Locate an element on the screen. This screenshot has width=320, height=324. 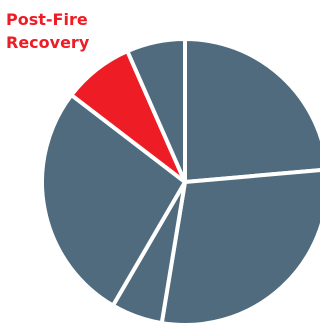
annotation-line-2: Recovery is located at coordinates (48, 42).